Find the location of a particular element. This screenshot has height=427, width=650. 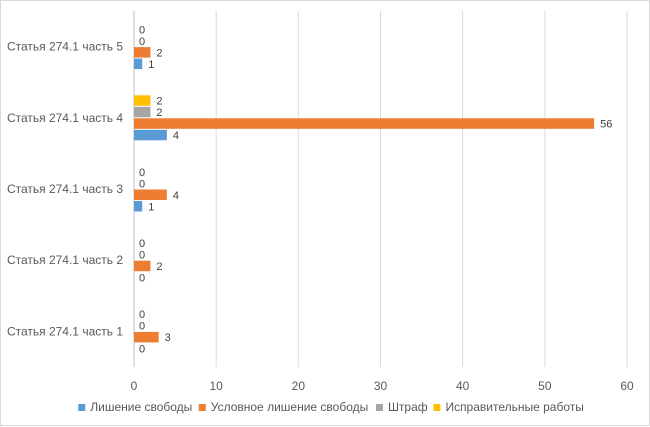

category-label: Статья 274.1 часть 3 is located at coordinates (65, 189).